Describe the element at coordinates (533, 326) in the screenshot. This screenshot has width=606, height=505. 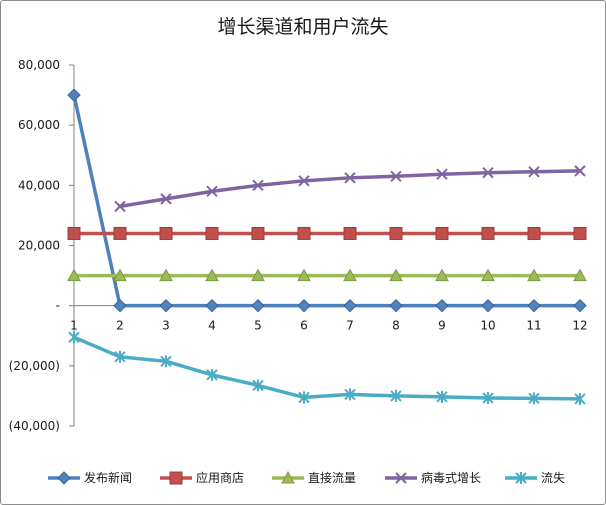
I see `x-tick-label: 11` at that location.